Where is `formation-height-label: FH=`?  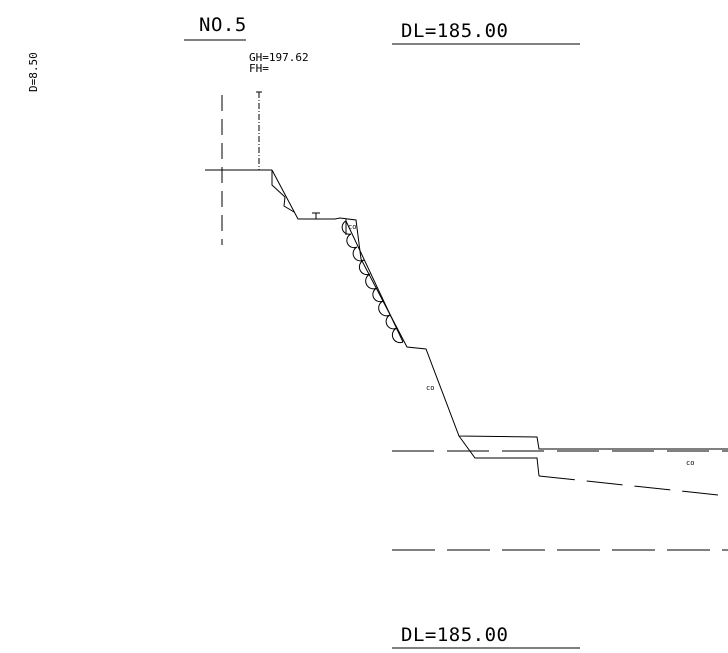 formation-height-label: FH= is located at coordinates (259, 68).